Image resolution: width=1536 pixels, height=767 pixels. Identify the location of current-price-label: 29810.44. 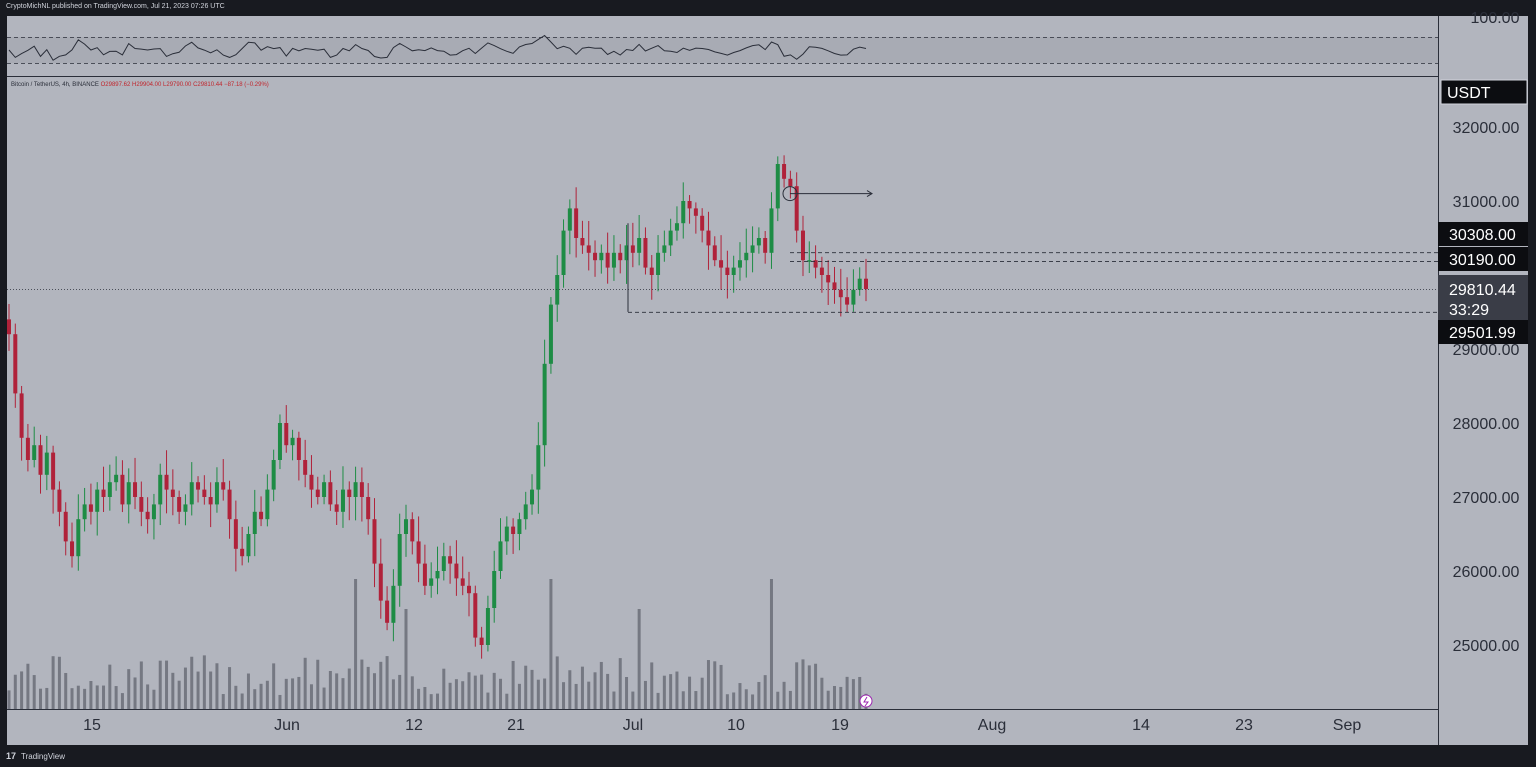
(1482, 290).